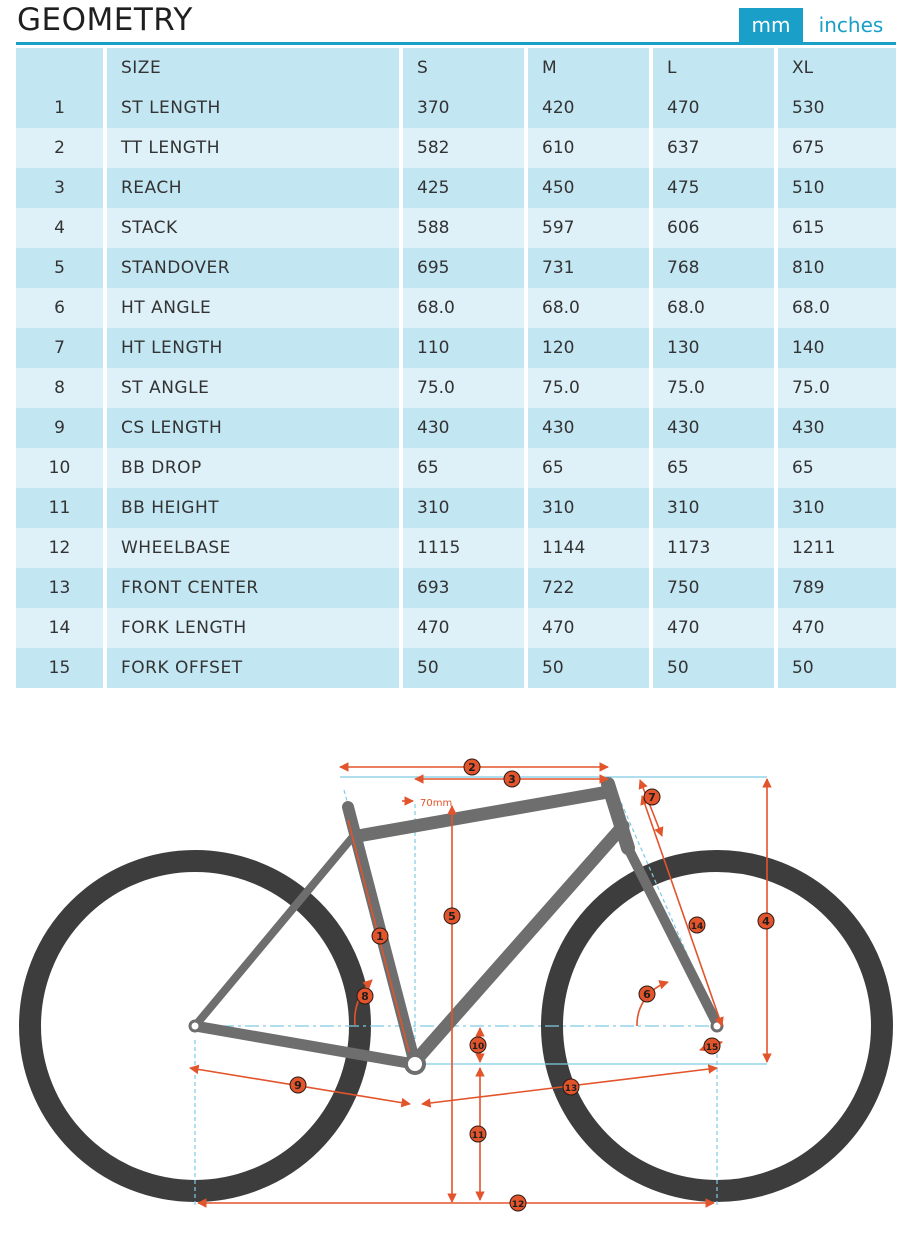 This screenshot has width=922, height=1254. I want to click on table-row: 1 ST LENGTH 370 420 470 530, so click(456, 108).